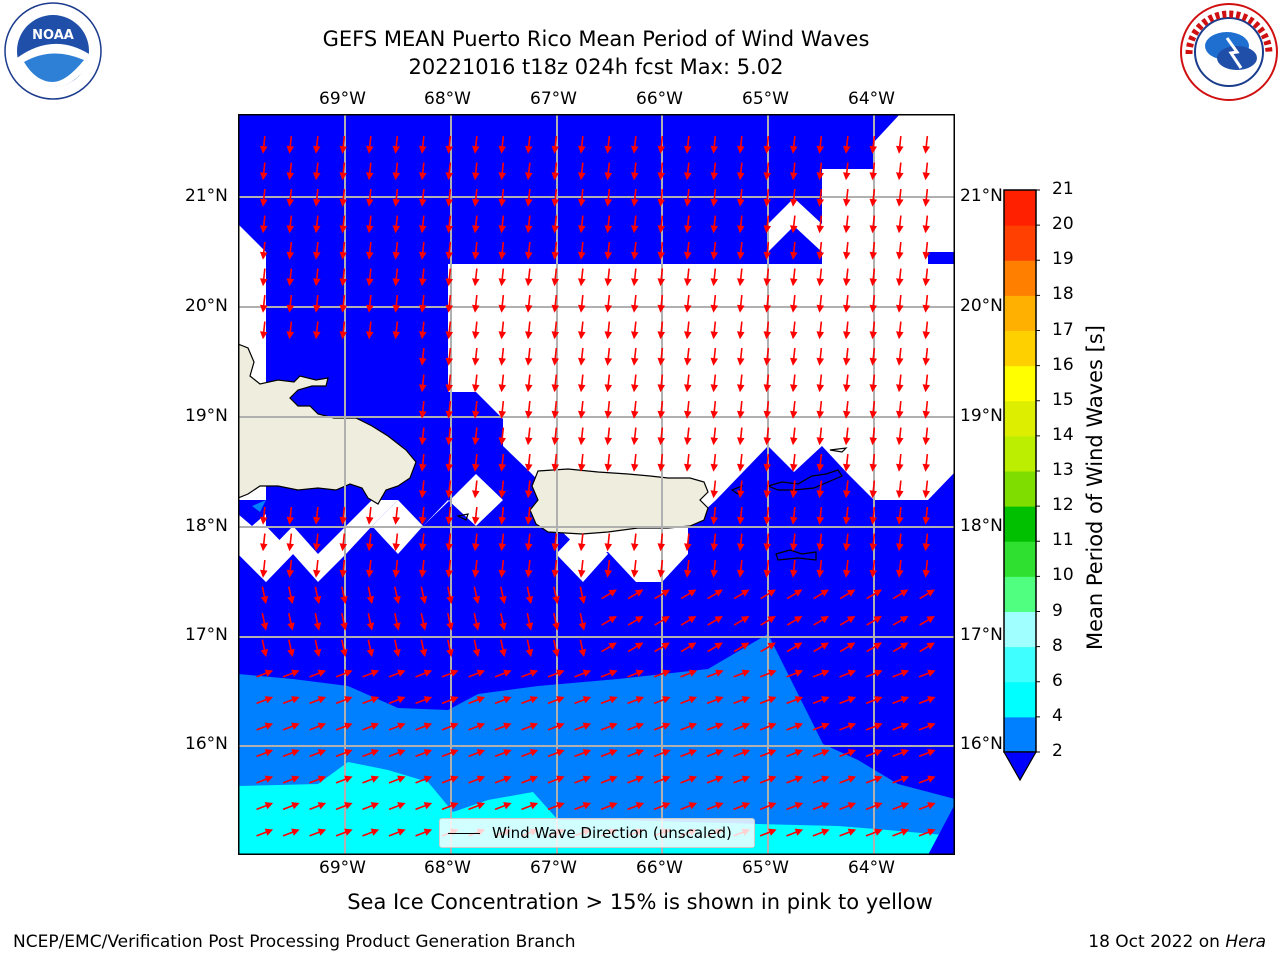 The height and width of the screenshot is (960, 1280). I want to click on lon-label-top: 66°W, so click(659, 99).